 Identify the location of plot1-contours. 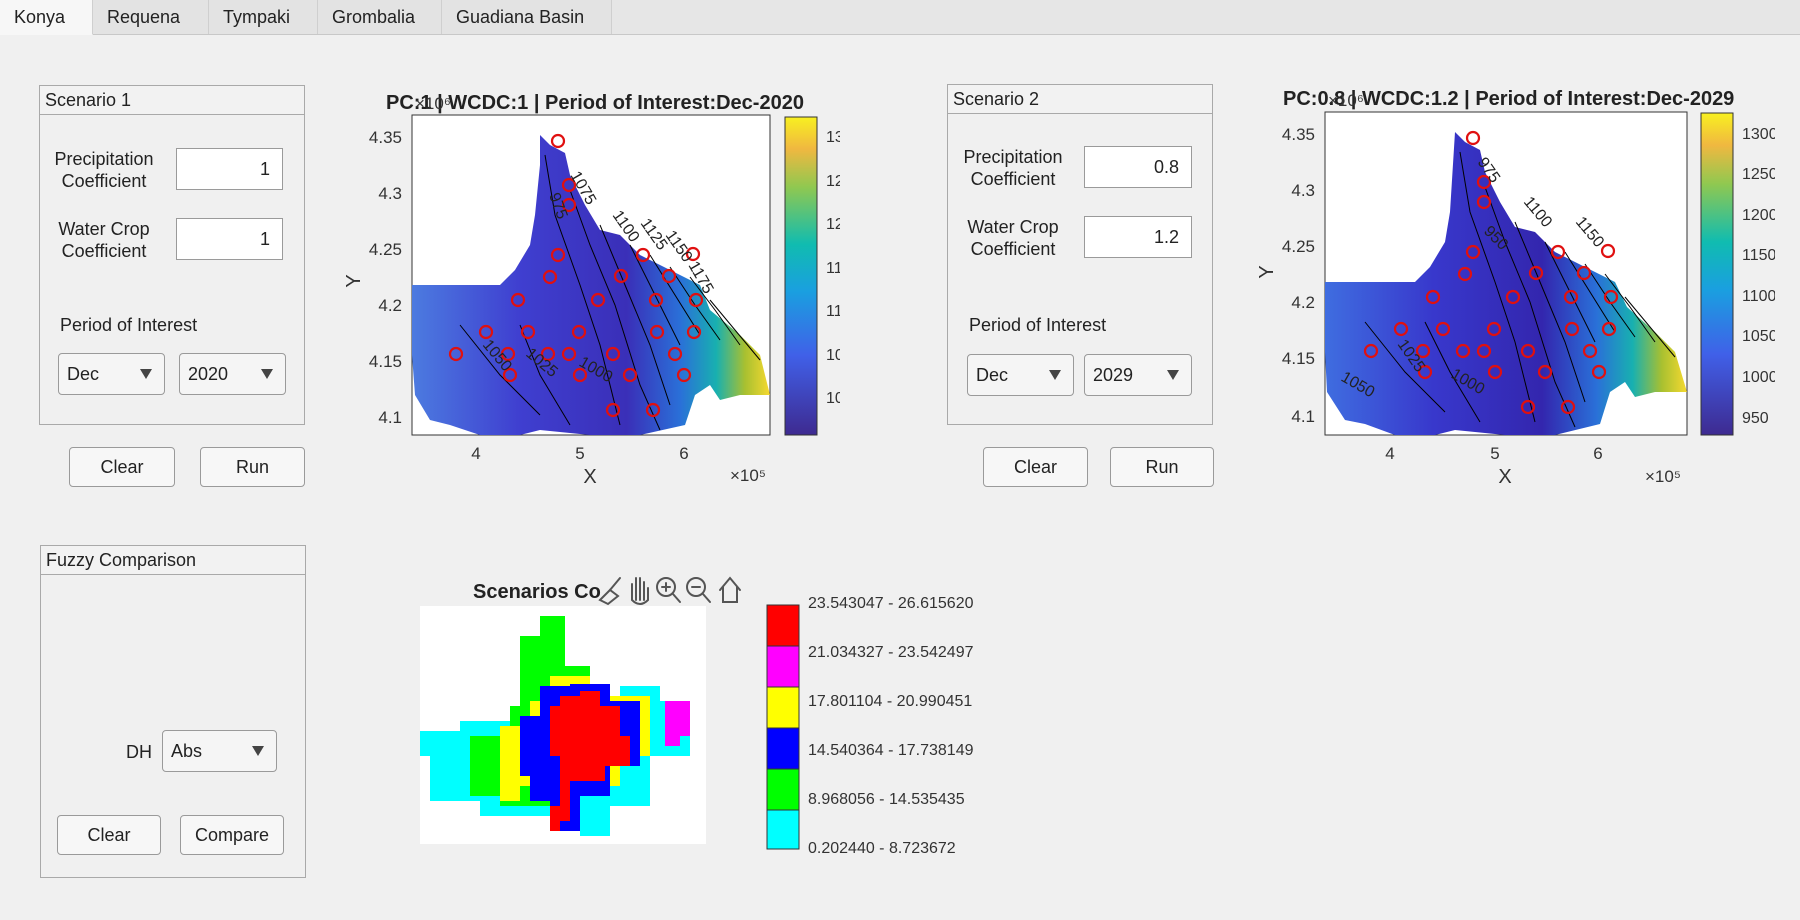
(610, 292).